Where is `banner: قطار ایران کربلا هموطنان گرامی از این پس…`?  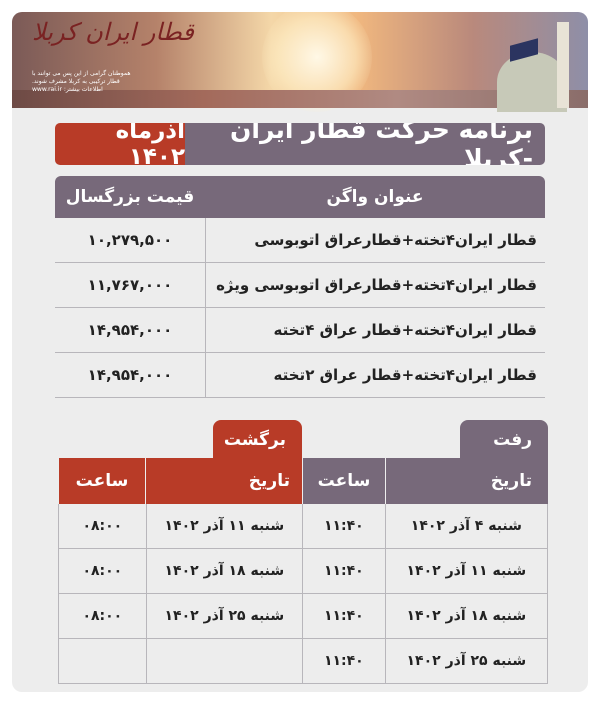
banner: قطار ایران کربلا هموطنان گرامی از این پس… is located at coordinates (300, 62).